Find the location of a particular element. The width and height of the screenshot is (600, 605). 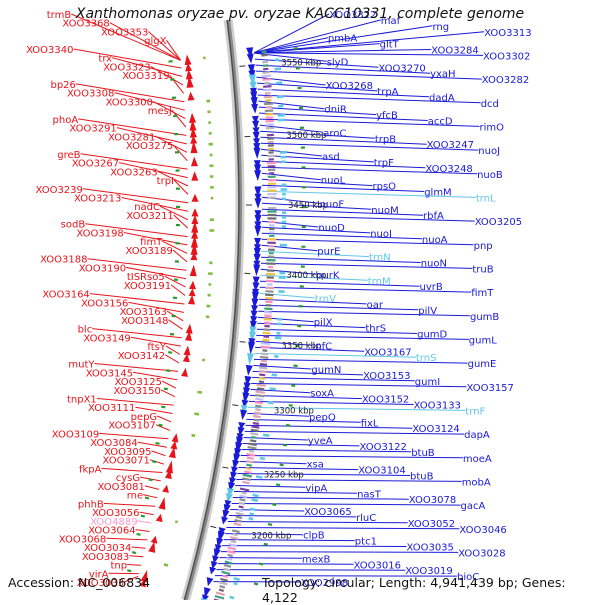

plus-strand-gene-label: XOO3028 is located at coordinates (481, 553).